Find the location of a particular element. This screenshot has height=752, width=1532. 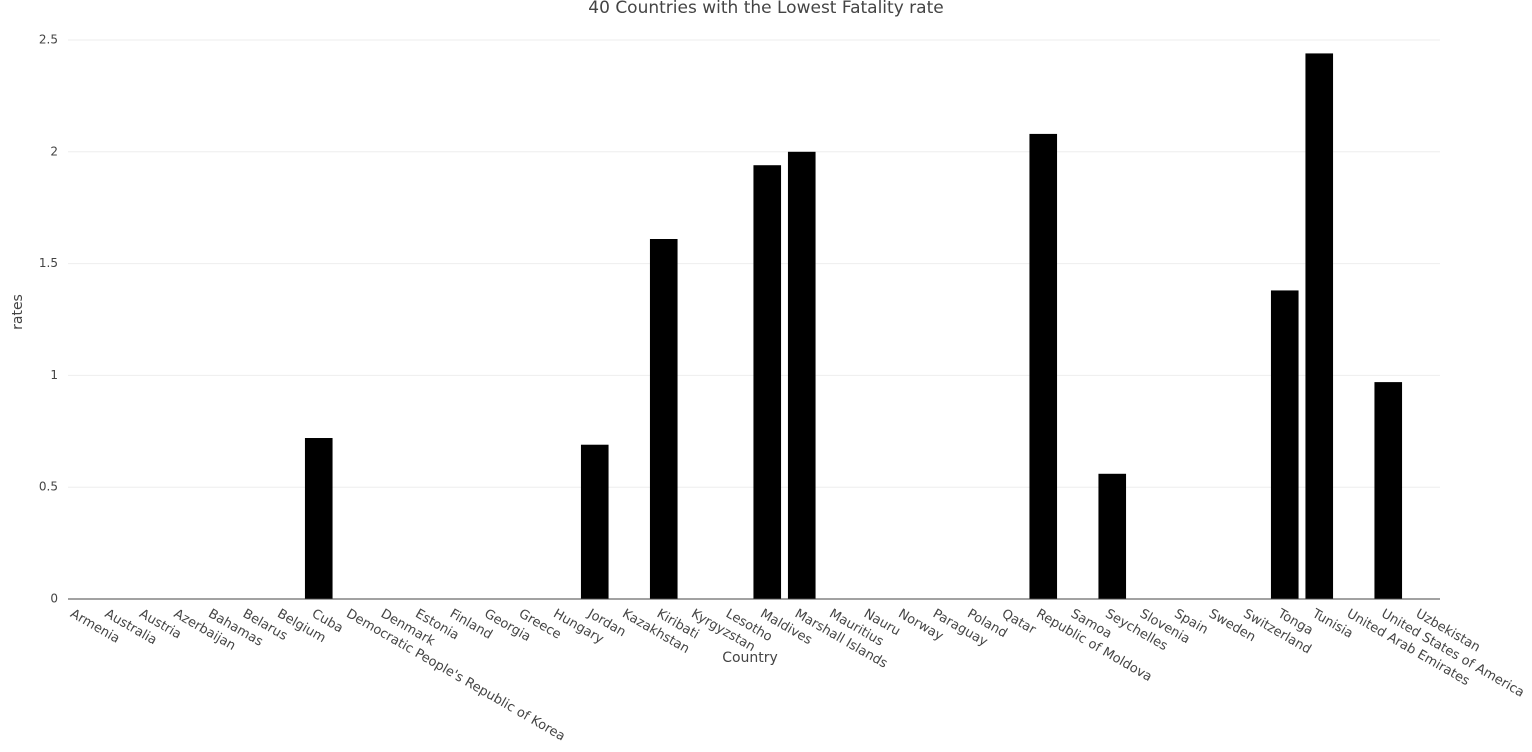

y-tick-label: 0 is located at coordinates (54, 599).